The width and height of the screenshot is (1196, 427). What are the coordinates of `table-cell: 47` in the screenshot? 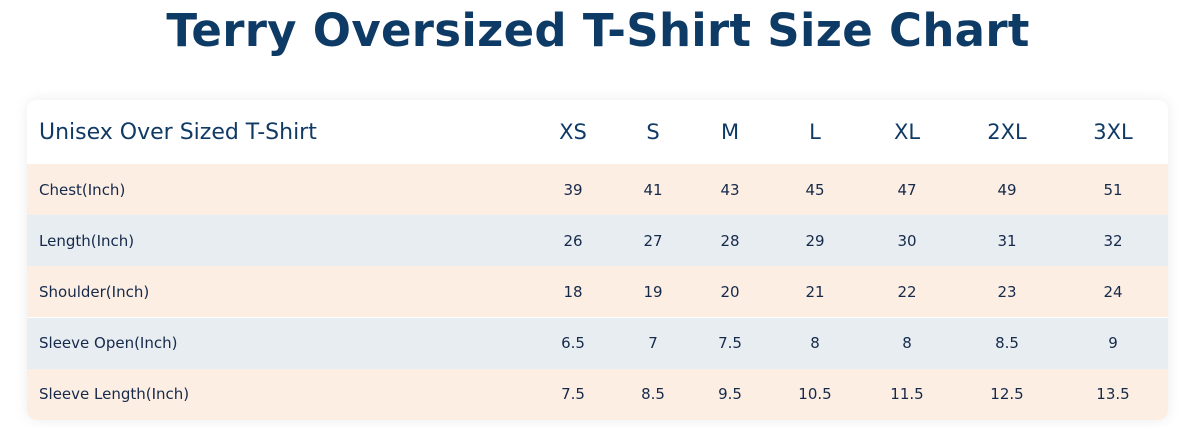 It's located at (907, 189).